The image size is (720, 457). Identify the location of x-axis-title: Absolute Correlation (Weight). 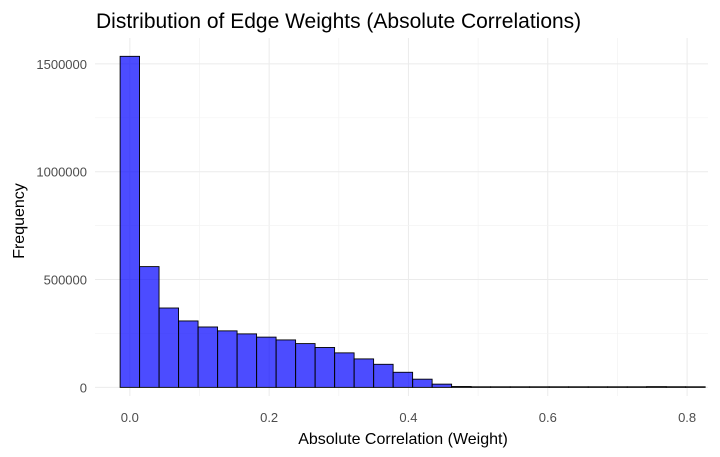
(403, 439).